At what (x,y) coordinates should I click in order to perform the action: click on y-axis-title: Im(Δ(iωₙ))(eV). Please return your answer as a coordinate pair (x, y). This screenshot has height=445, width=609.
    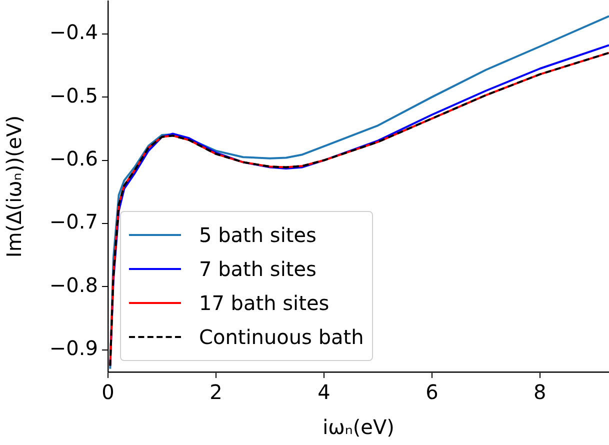
    Looking at the image, I should click on (14, 186).